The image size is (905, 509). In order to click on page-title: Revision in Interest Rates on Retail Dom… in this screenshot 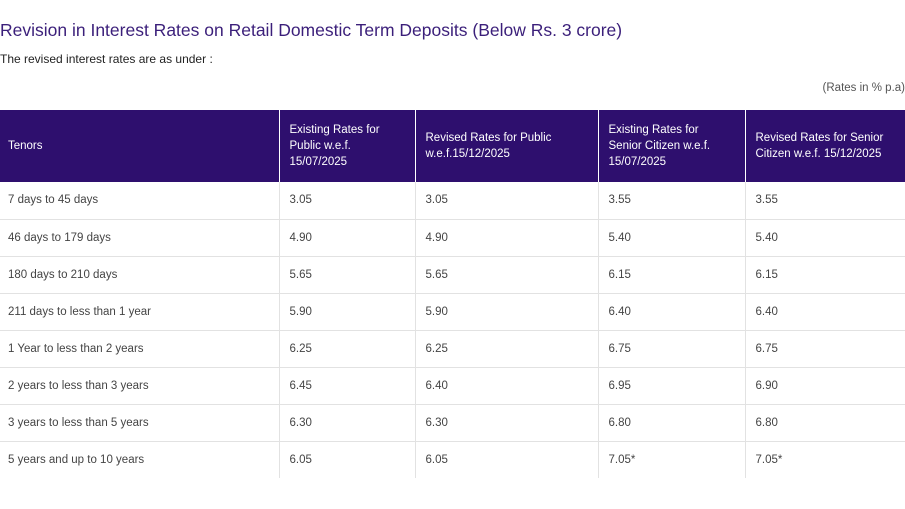, I will do `click(311, 30)`.